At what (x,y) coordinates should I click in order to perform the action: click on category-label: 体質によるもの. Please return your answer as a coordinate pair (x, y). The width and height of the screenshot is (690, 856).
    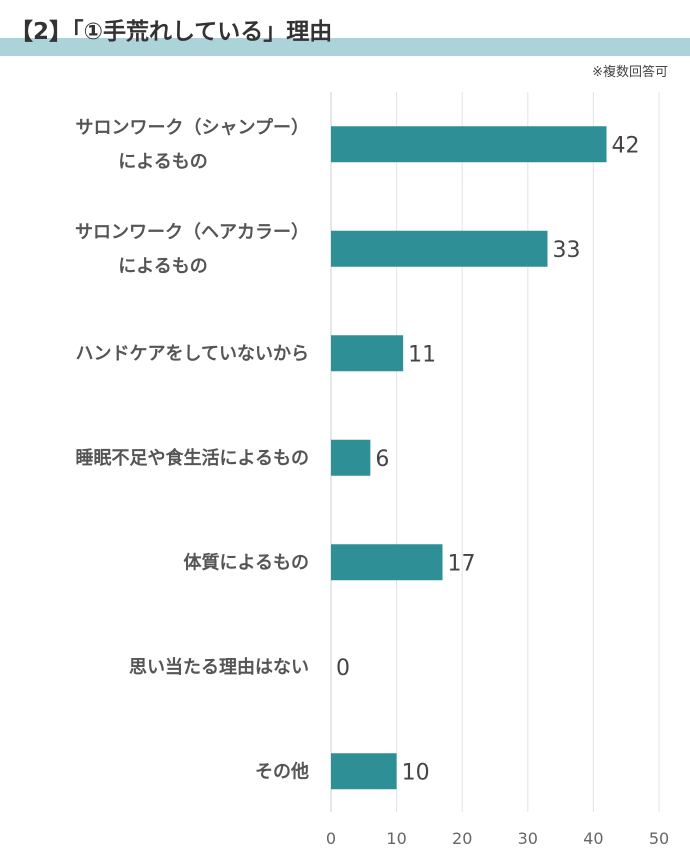
    Looking at the image, I should click on (246, 562).